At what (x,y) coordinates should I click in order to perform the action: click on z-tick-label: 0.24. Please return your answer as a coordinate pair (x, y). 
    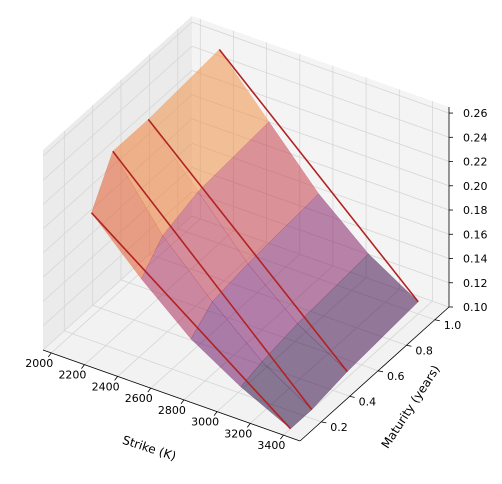
    Looking at the image, I should click on (475, 137).